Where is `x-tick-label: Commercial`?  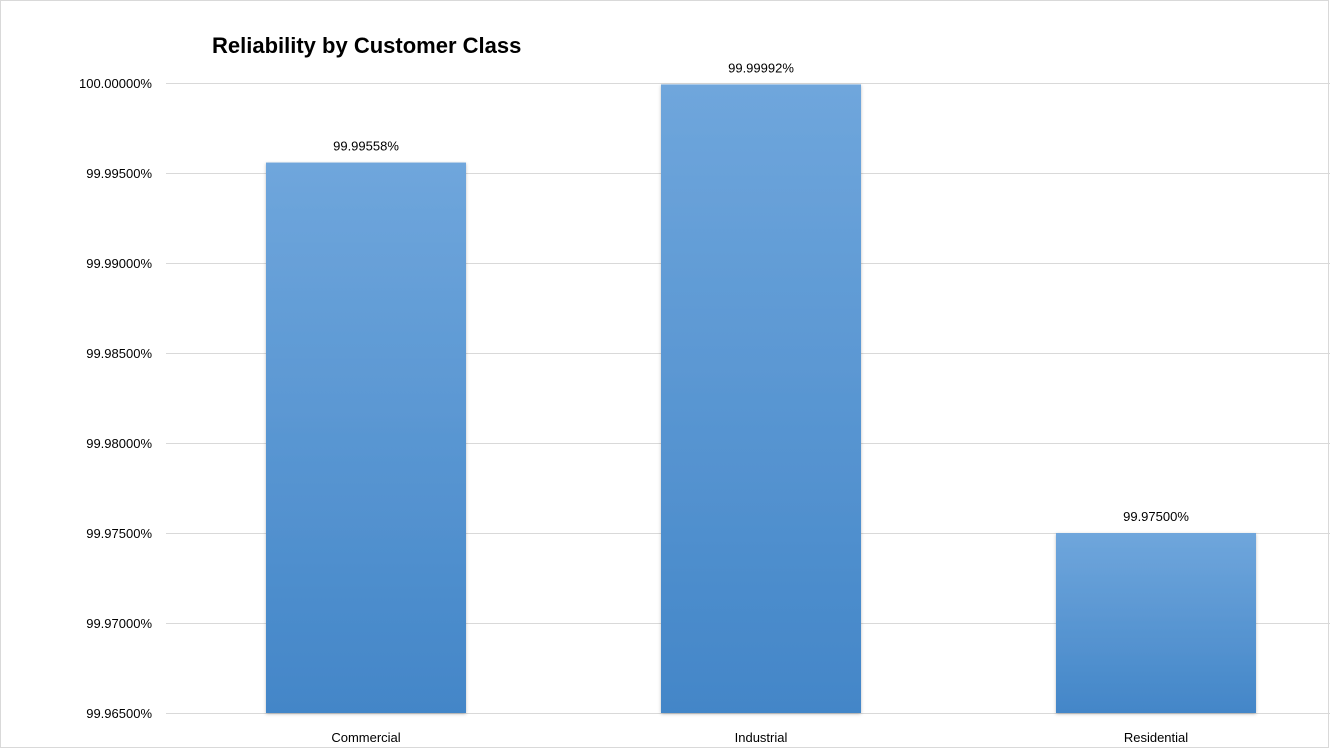 x-tick-label: Commercial is located at coordinates (365, 737).